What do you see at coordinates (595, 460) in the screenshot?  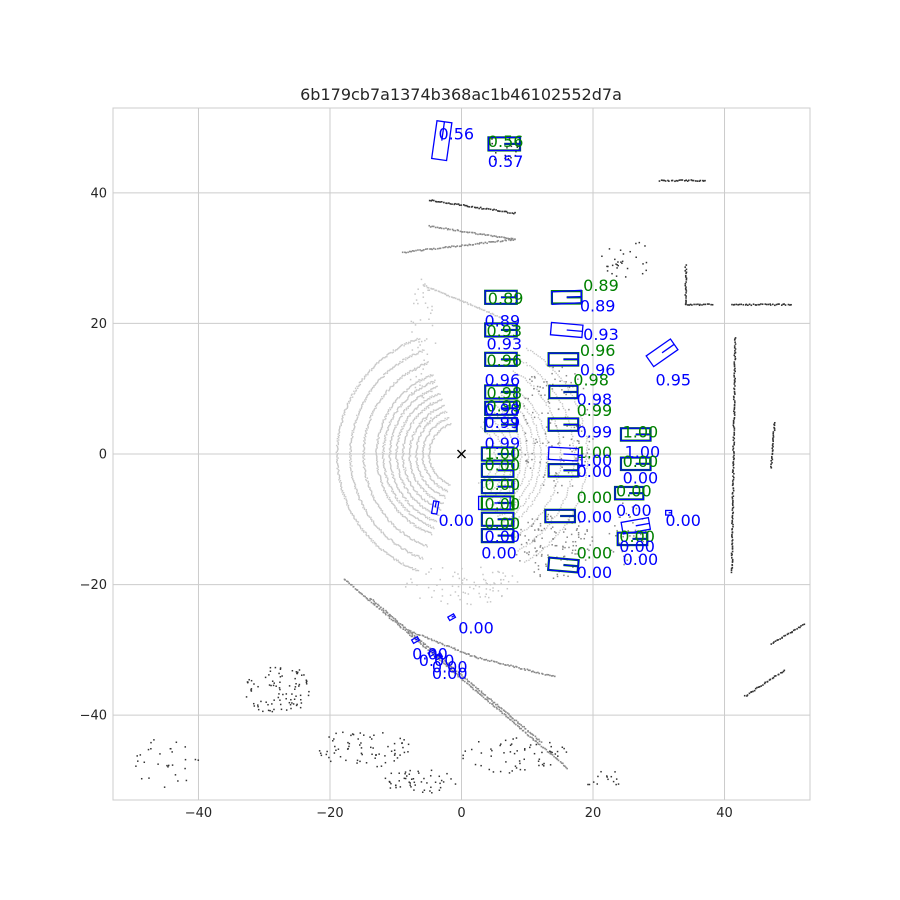 I see `score-label: 1.00` at bounding box center [595, 460].